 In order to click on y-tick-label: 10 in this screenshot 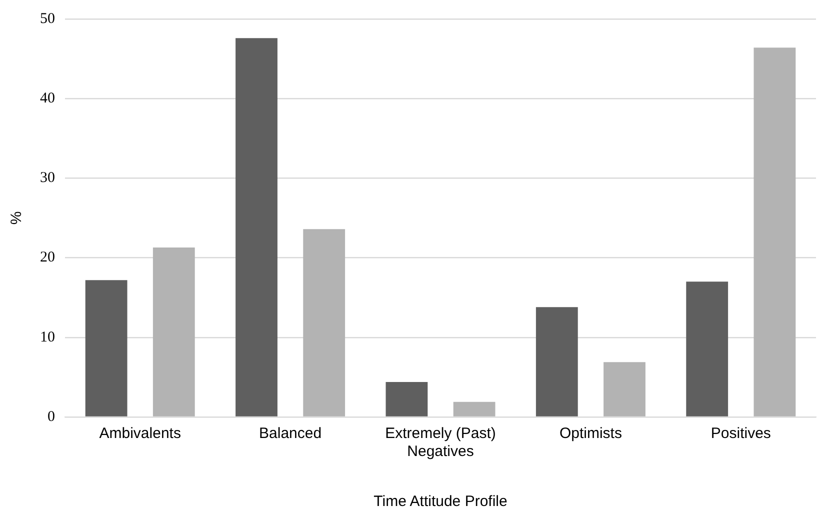, I will do `click(47, 337)`.